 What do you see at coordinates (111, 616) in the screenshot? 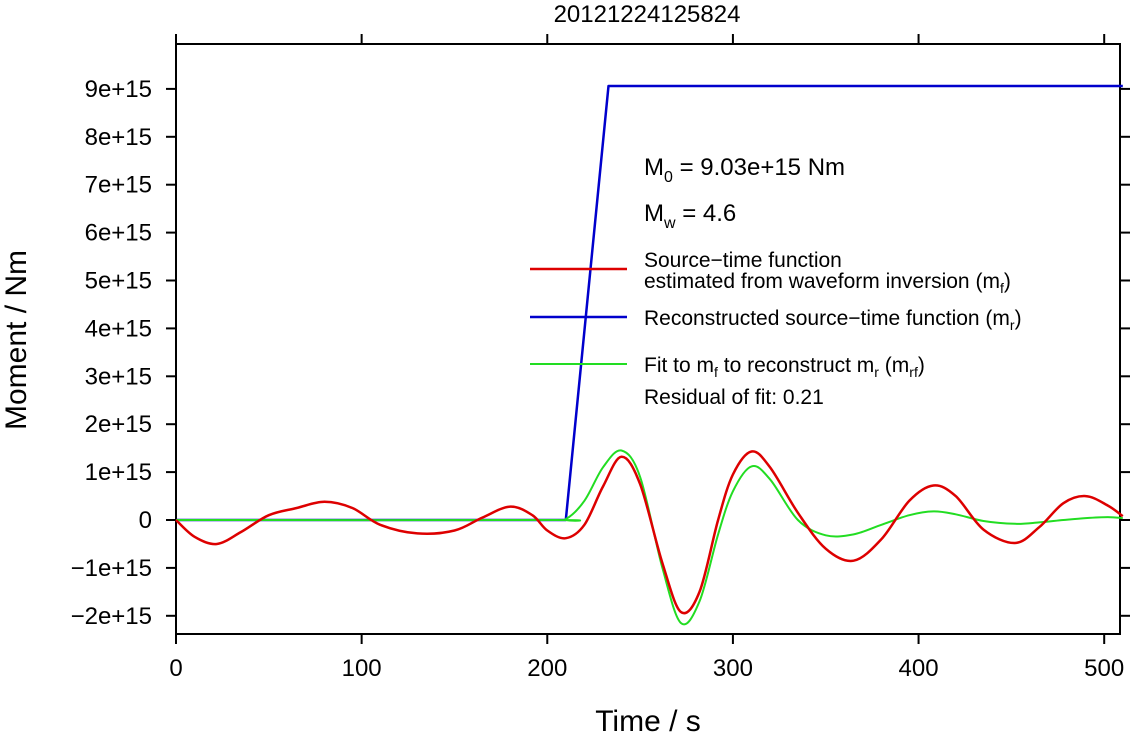
I see `y-tick-label: −2e+15` at bounding box center [111, 616].